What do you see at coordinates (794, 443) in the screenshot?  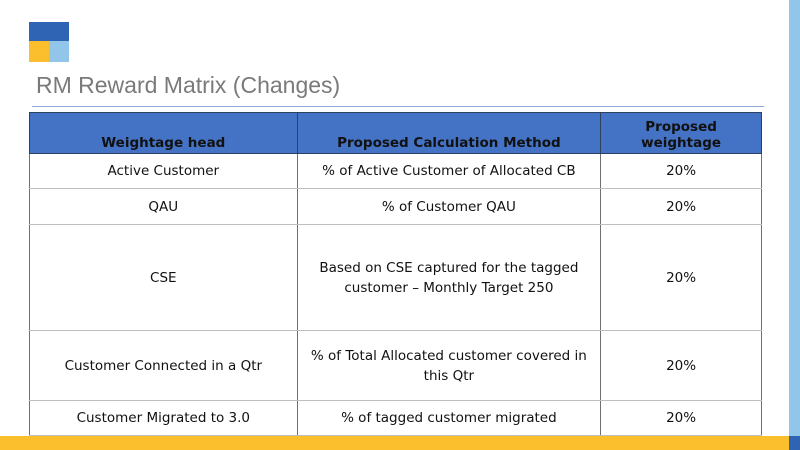 I see `corner-accent-block` at bounding box center [794, 443].